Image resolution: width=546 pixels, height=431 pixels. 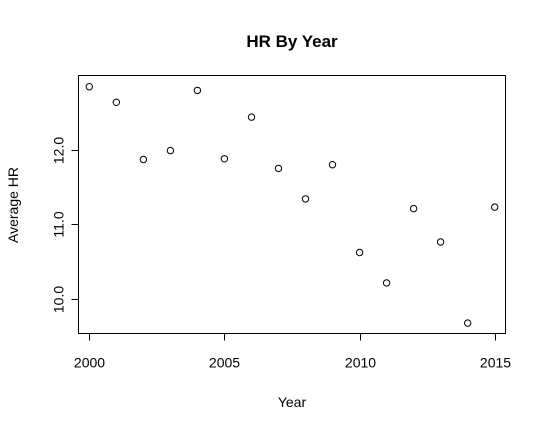 I want to click on x-axis: 2000 2005 2010 2015, so click(x=292, y=352).